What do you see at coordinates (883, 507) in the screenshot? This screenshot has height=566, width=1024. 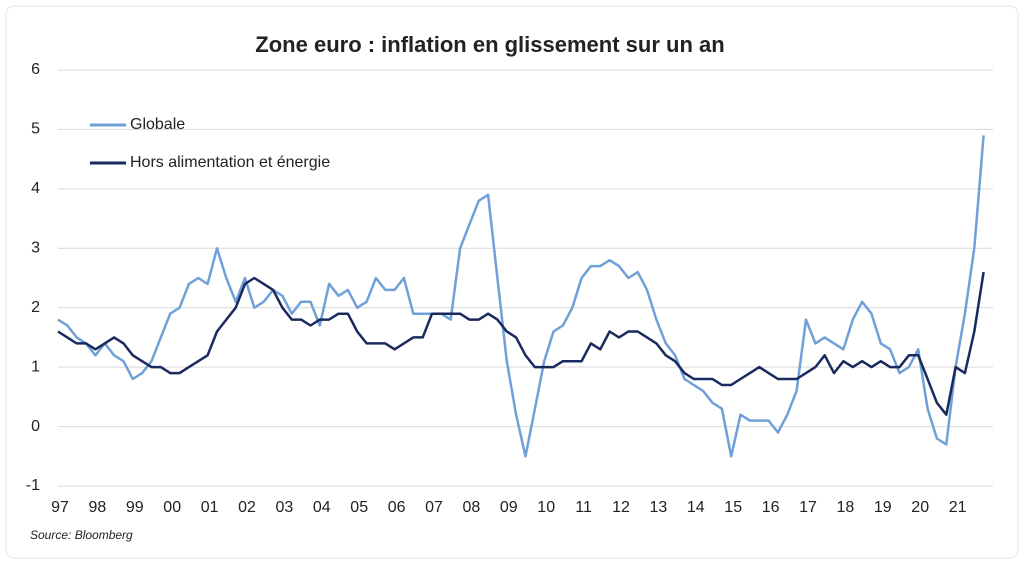 I see `x-tick-label: 19` at bounding box center [883, 507].